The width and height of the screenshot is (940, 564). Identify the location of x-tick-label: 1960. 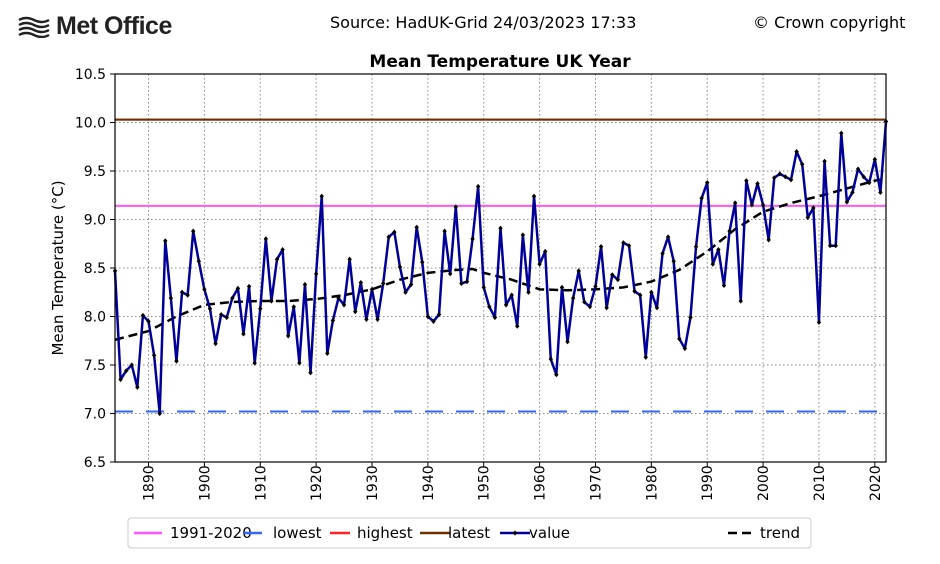
(541, 483).